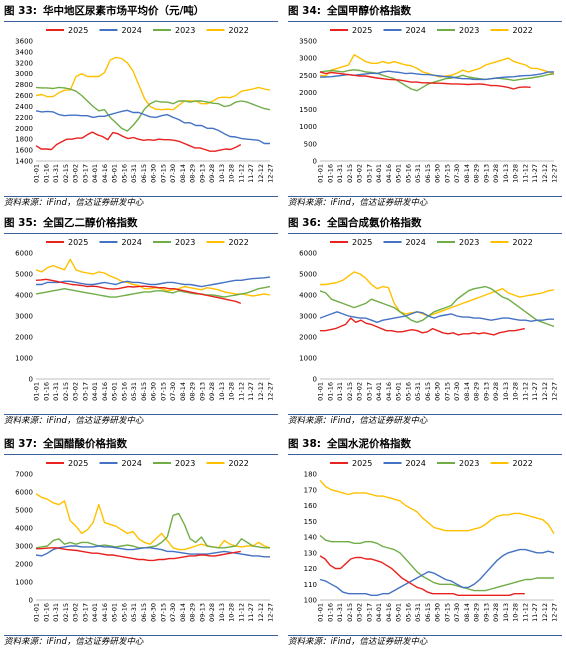  I want to click on y-tick-label: 100, so click(310, 601).